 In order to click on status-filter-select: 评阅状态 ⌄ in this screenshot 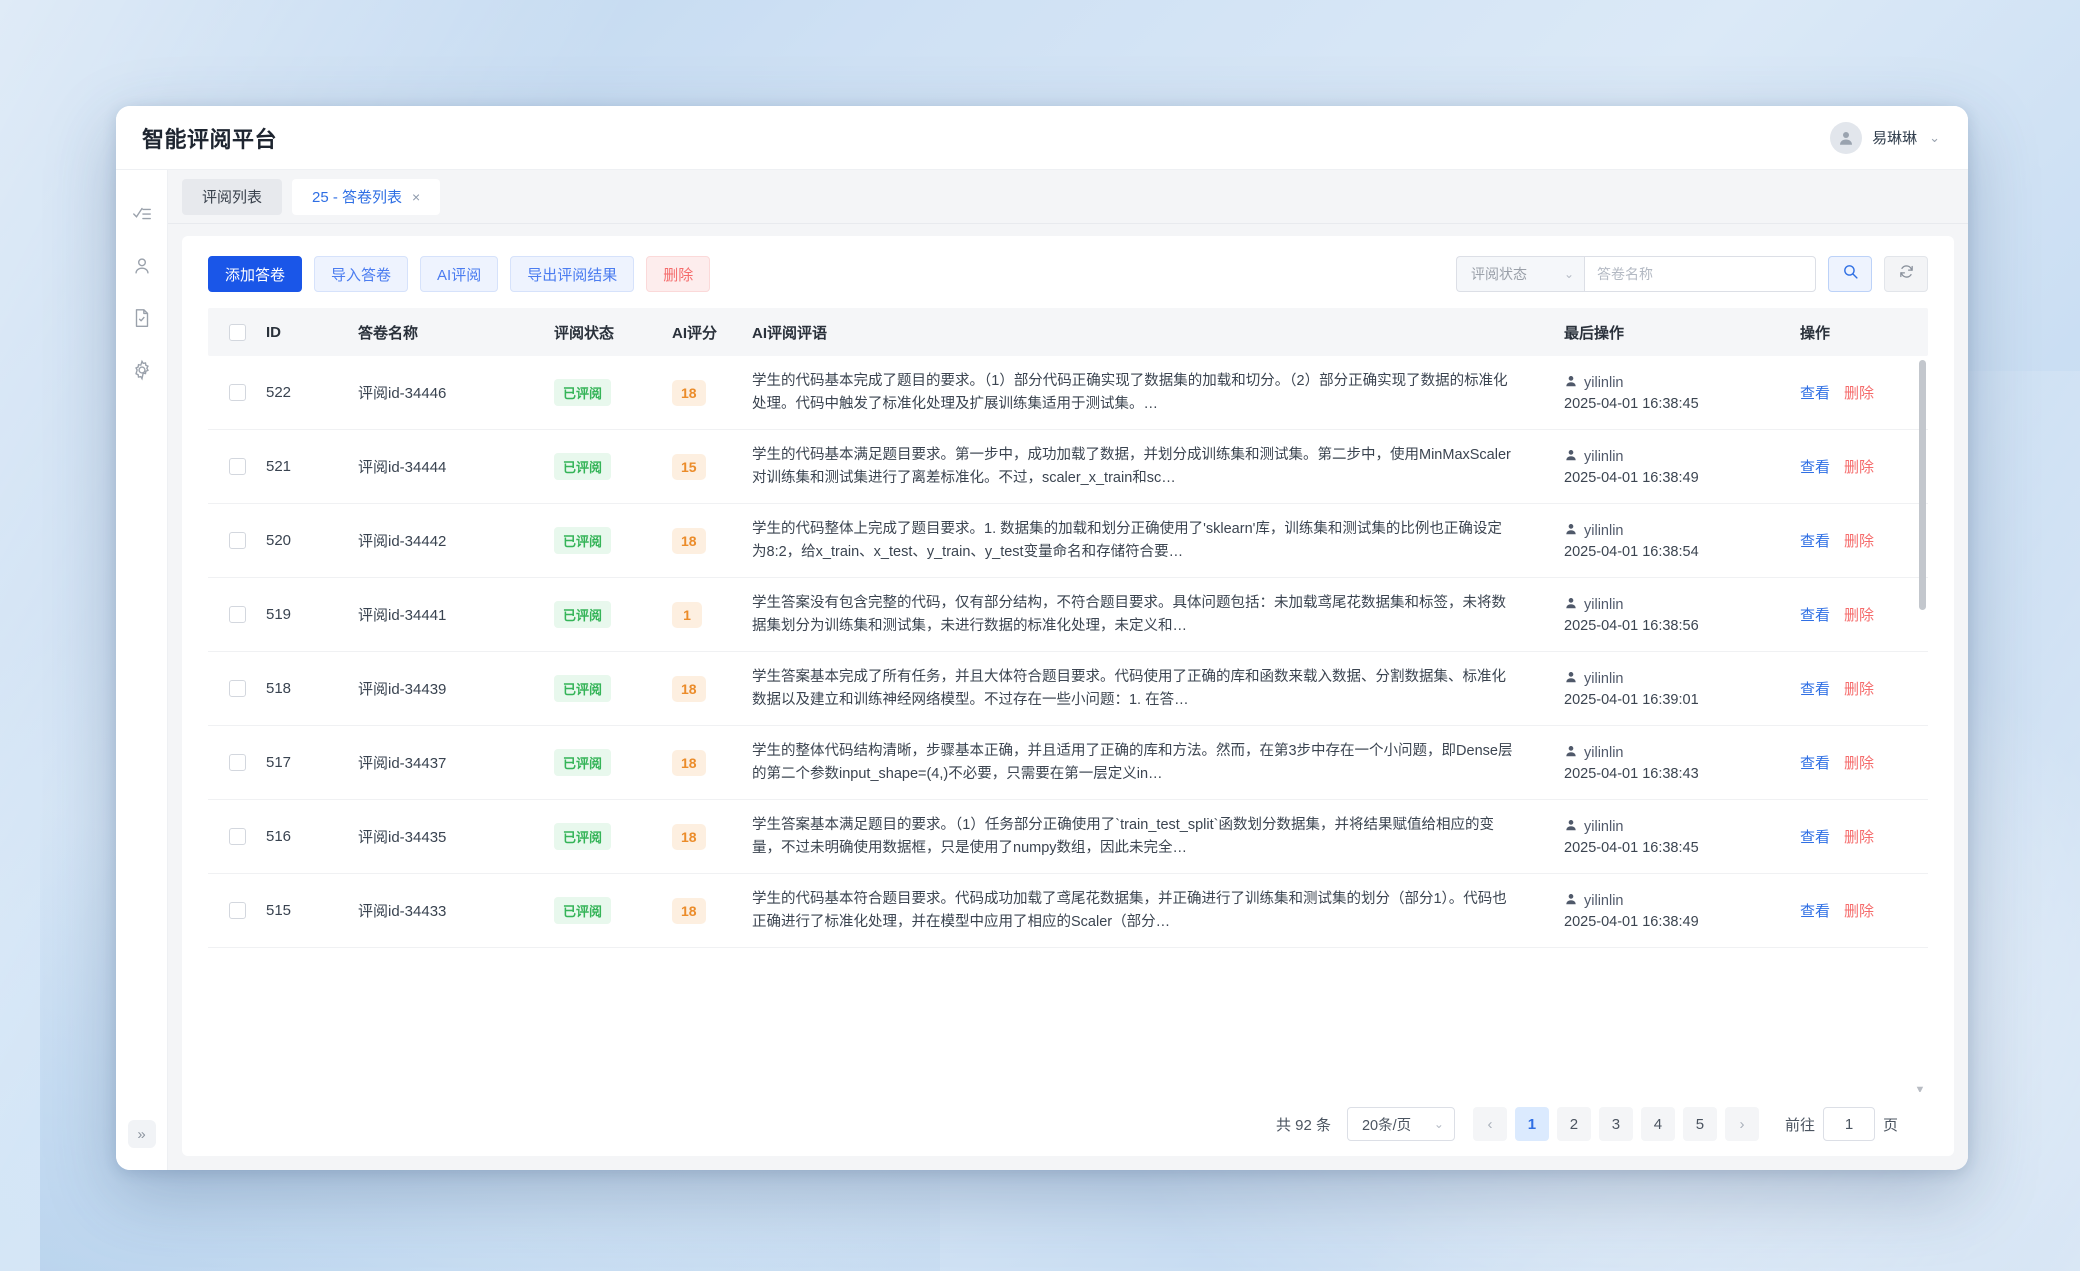, I will do `click(1520, 274)`.